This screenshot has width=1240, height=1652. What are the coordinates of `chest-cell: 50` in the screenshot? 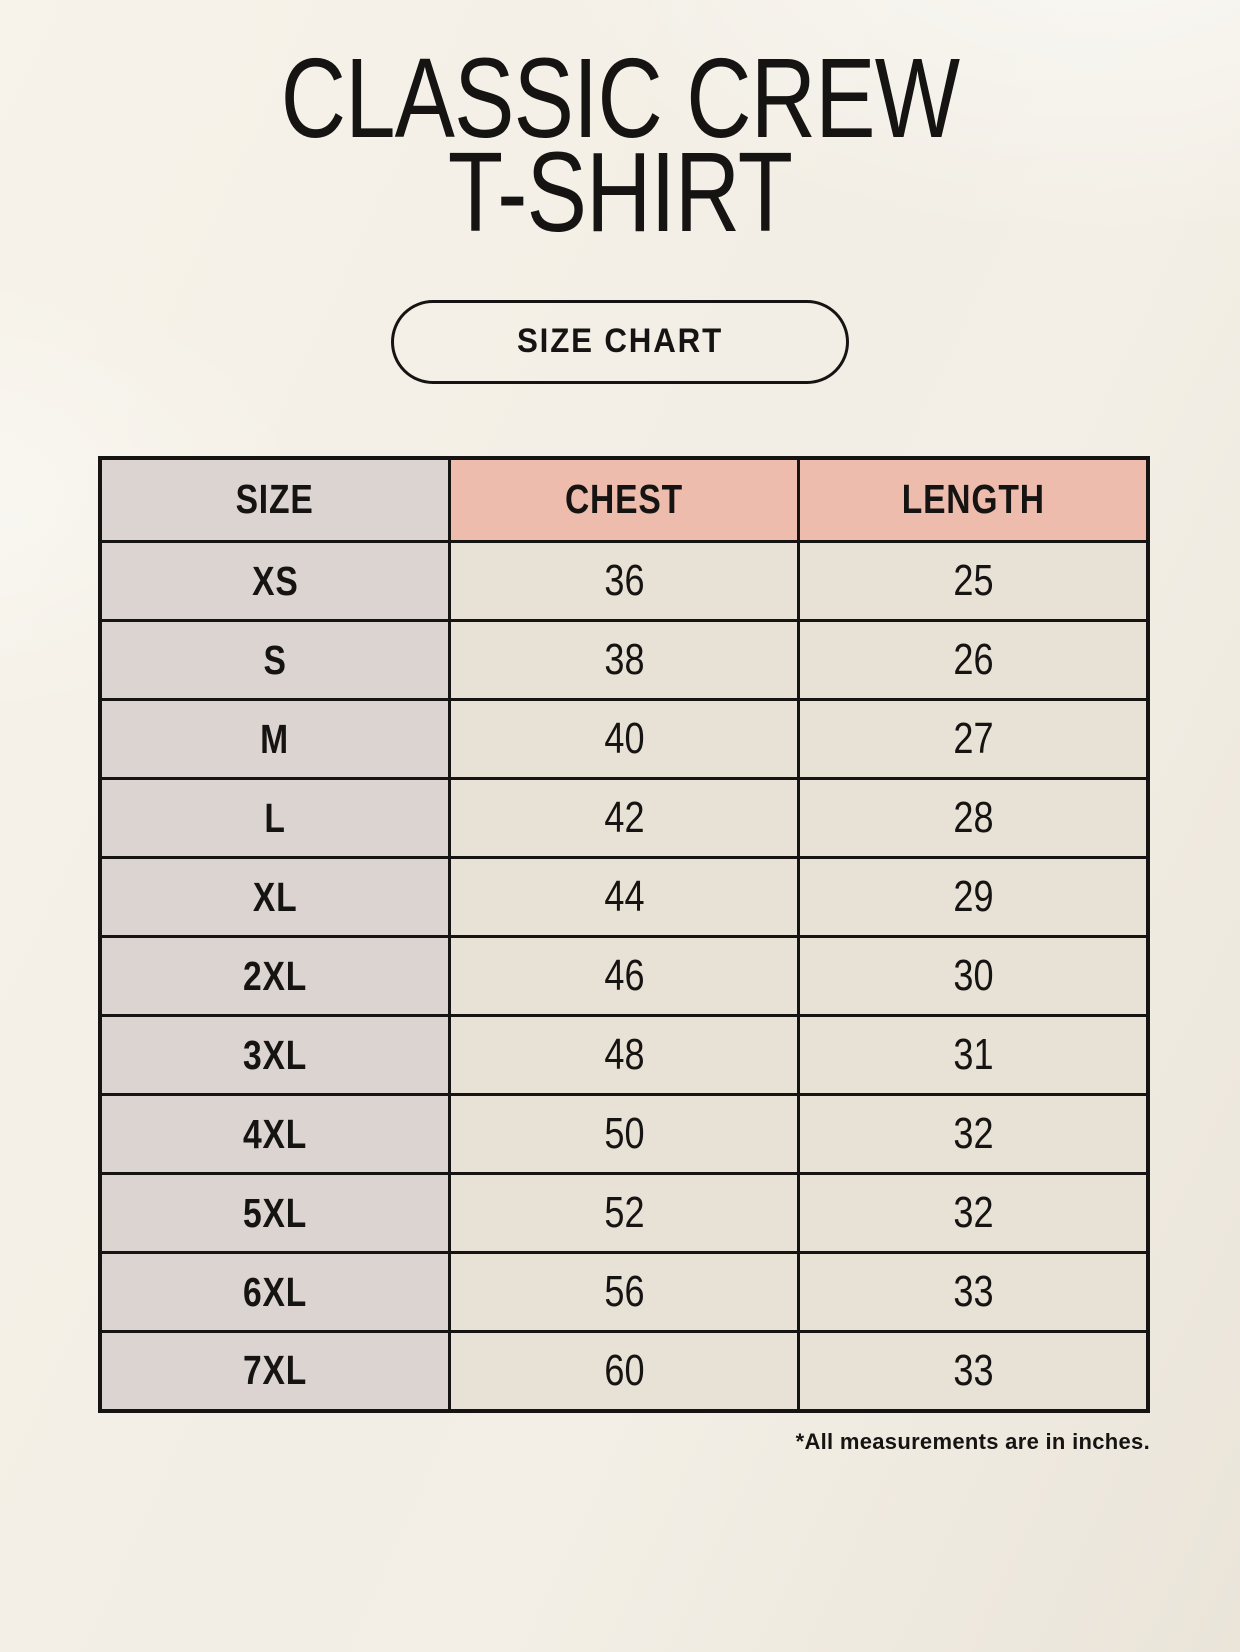 It's located at (624, 1134).